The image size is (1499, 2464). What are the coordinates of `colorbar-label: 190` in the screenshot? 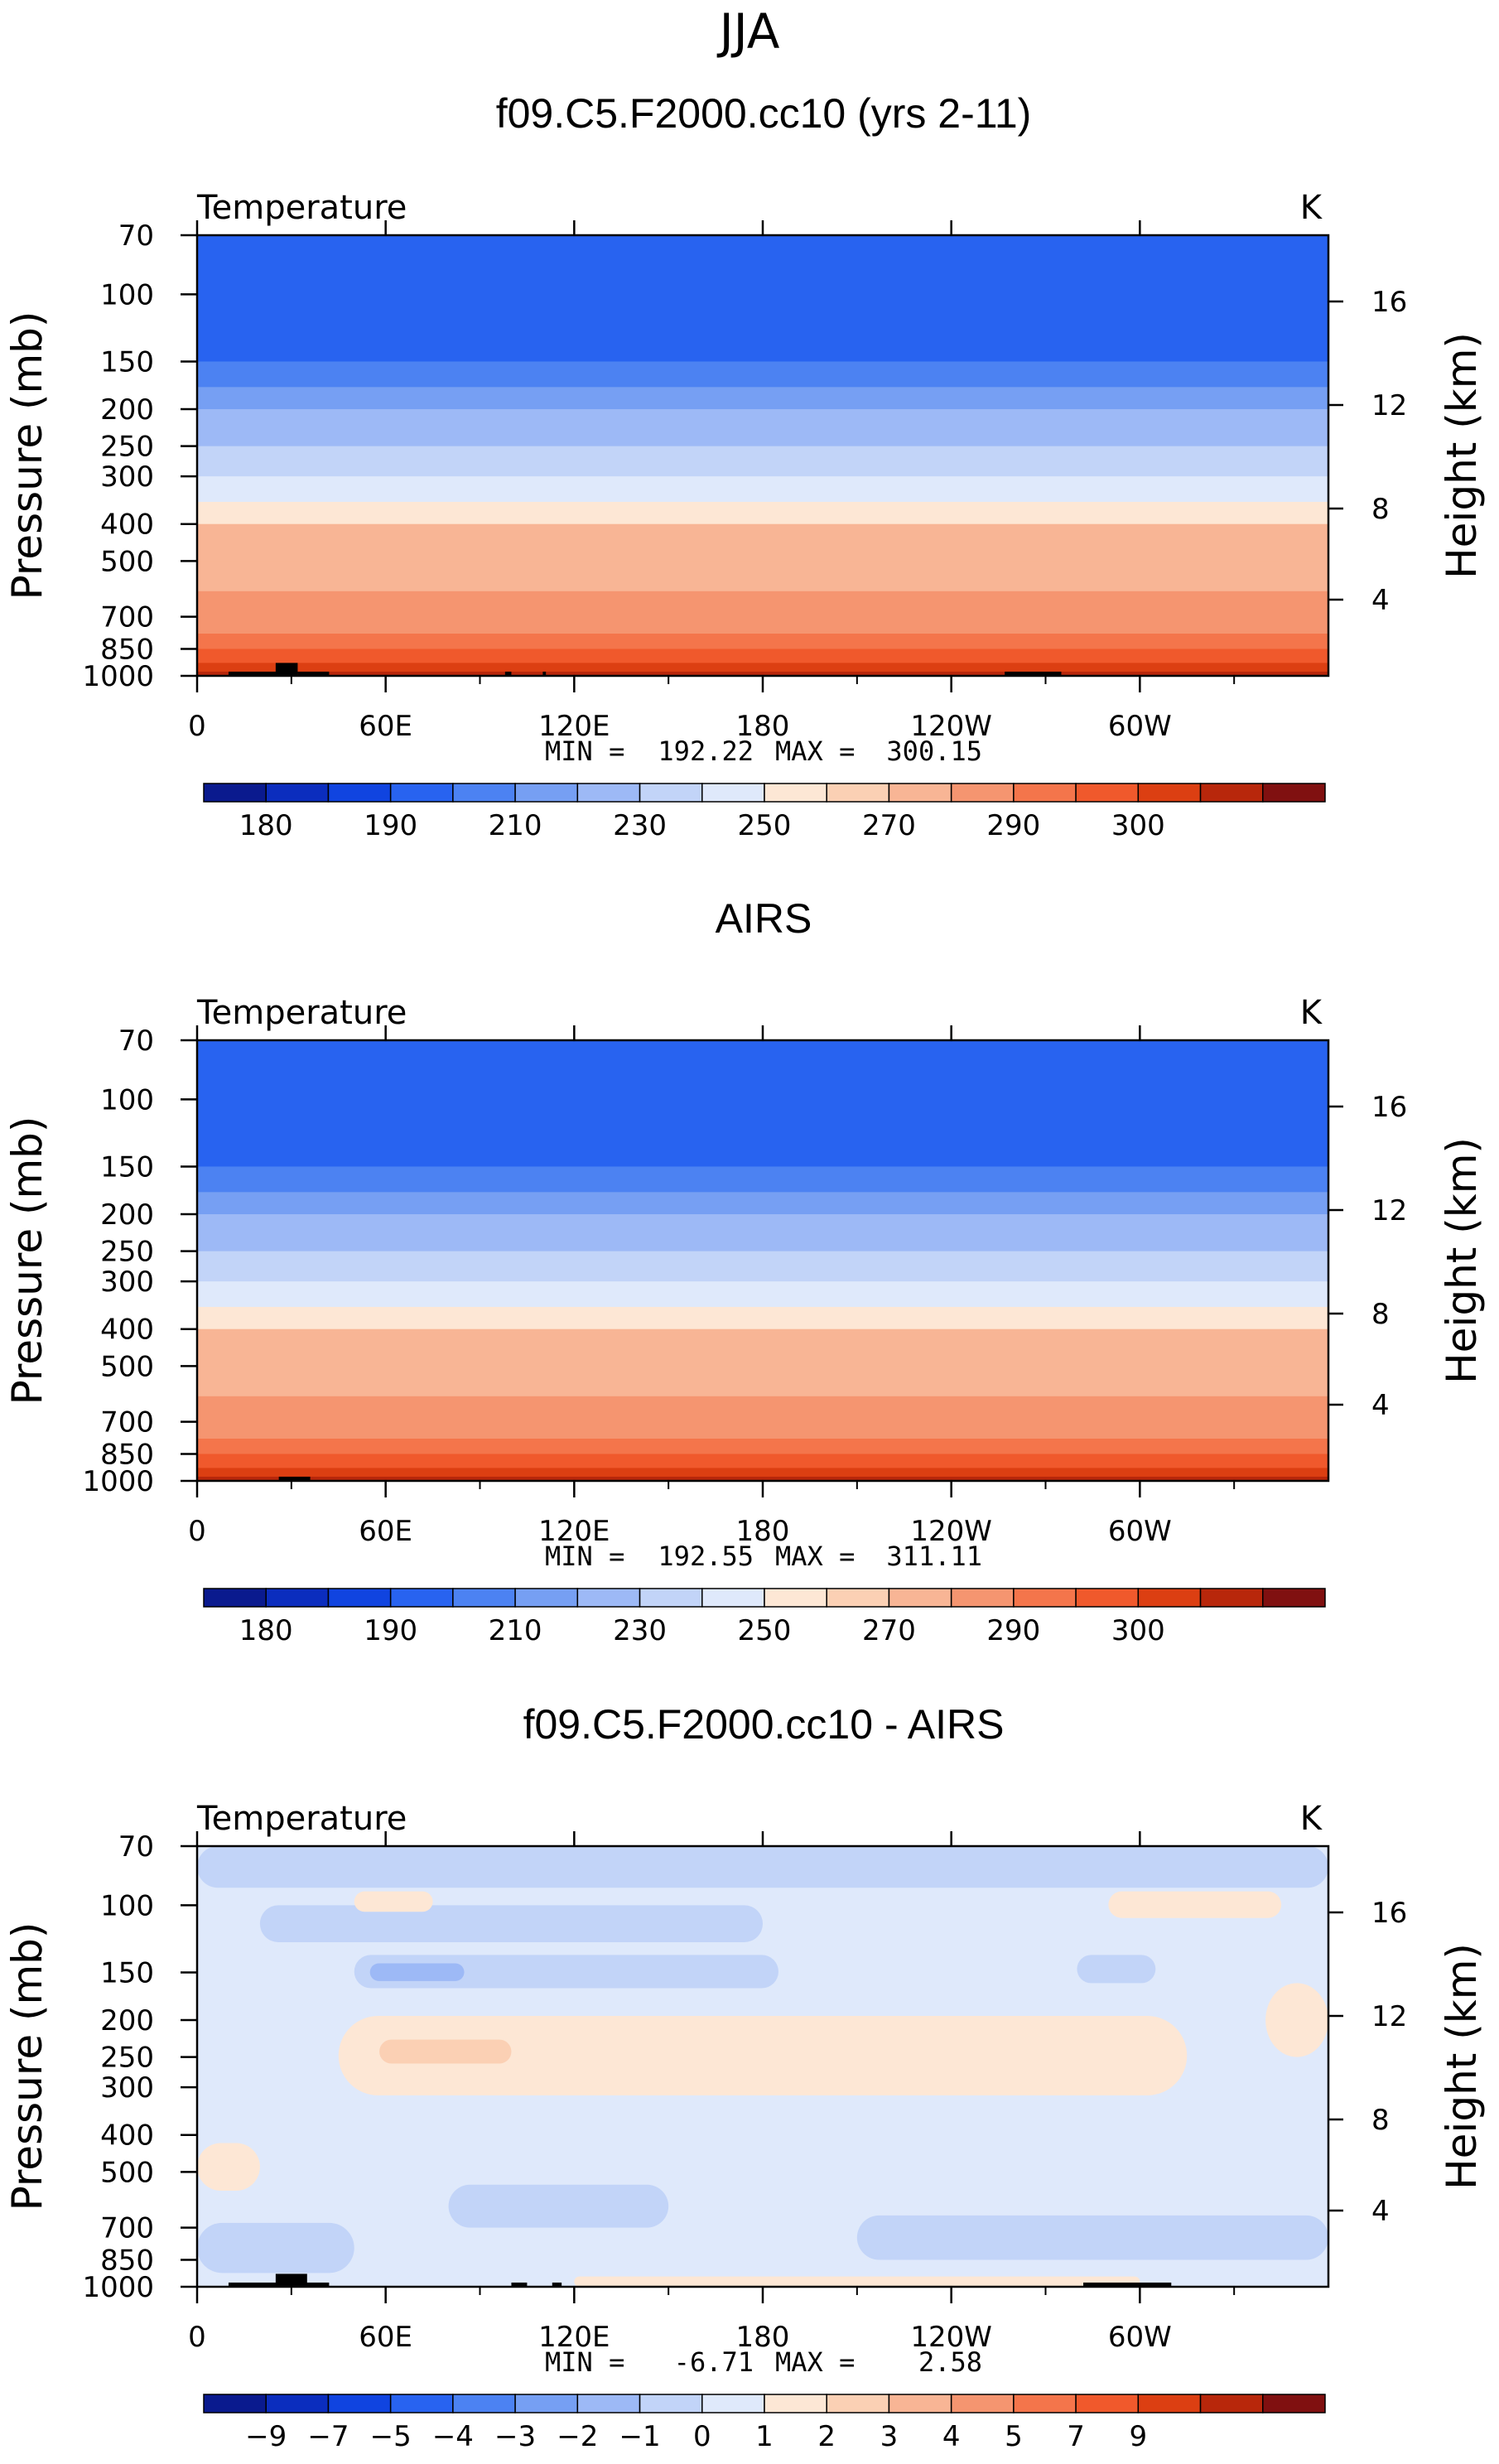 It's located at (390, 1630).